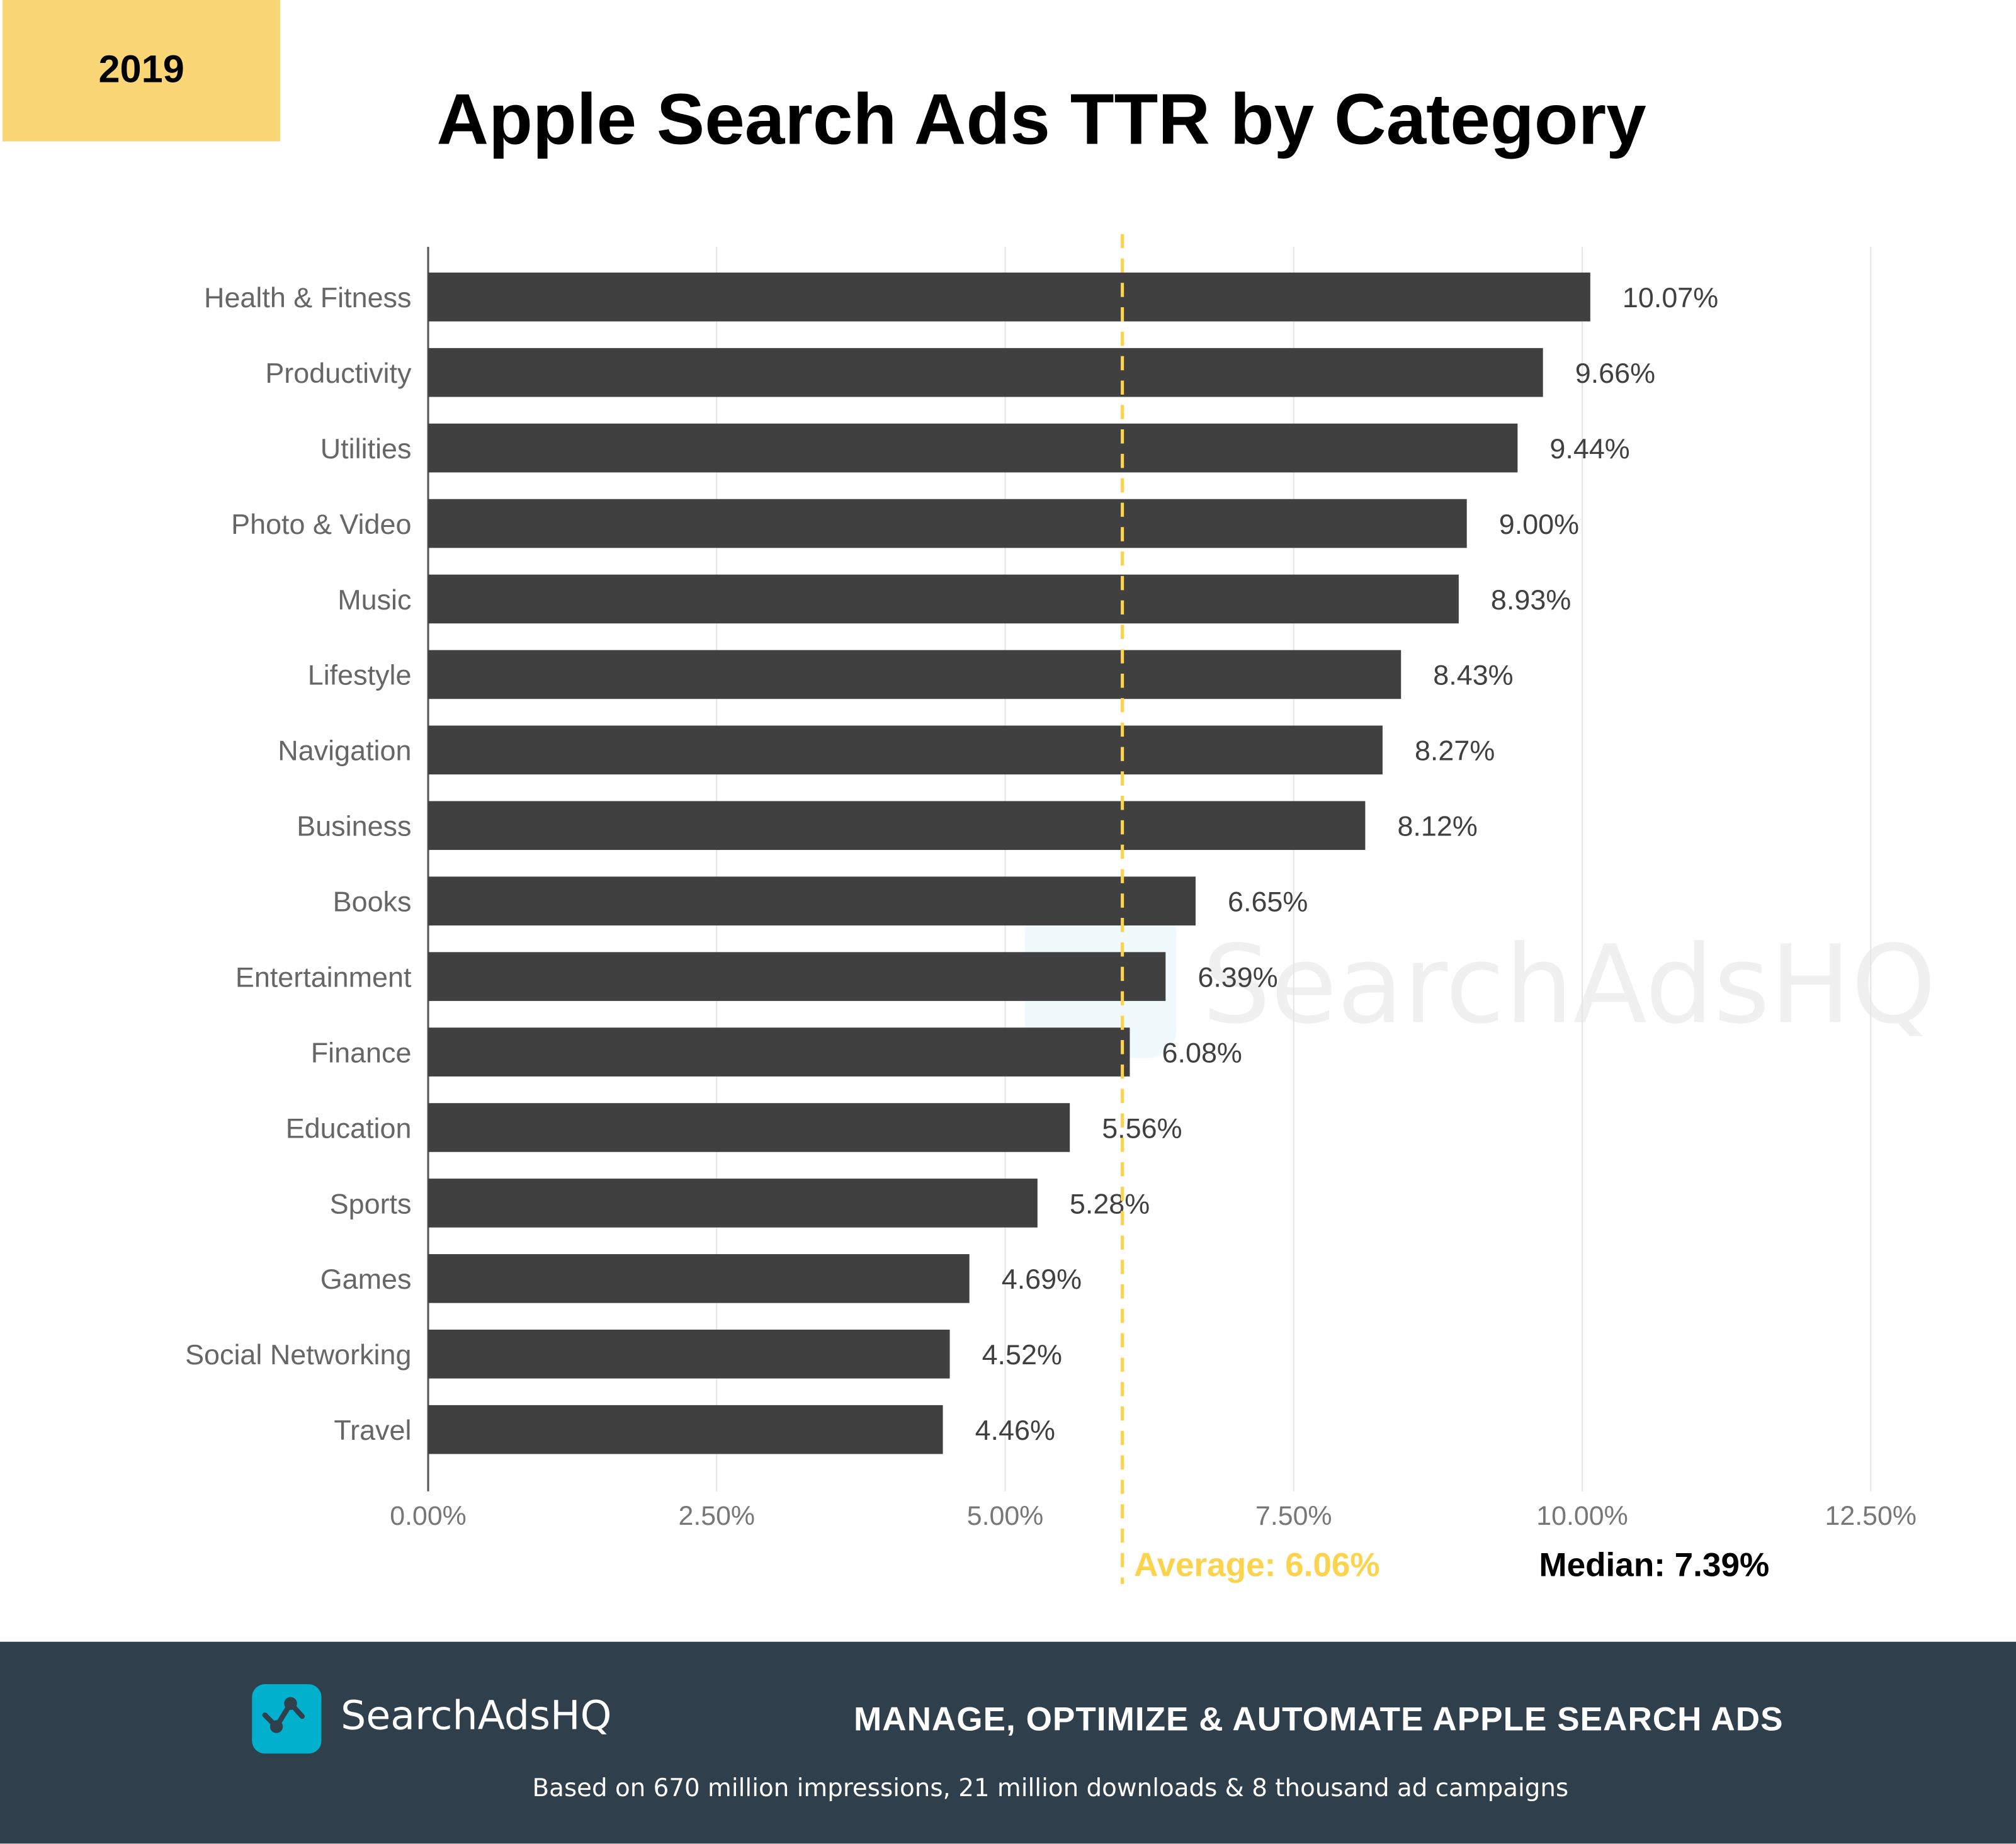  What do you see at coordinates (1202, 1052) in the screenshot?
I see `data-label: 6.08%` at bounding box center [1202, 1052].